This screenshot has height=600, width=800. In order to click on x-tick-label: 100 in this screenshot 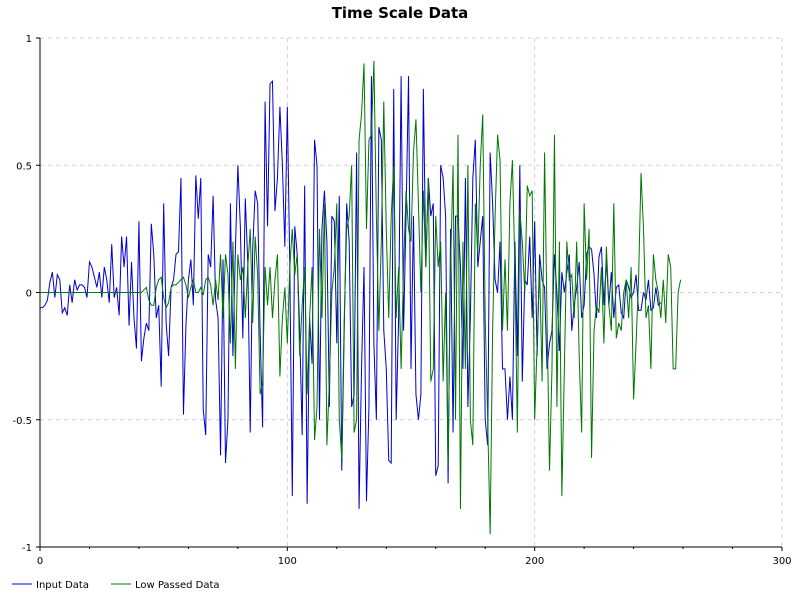, I will do `click(287, 561)`.